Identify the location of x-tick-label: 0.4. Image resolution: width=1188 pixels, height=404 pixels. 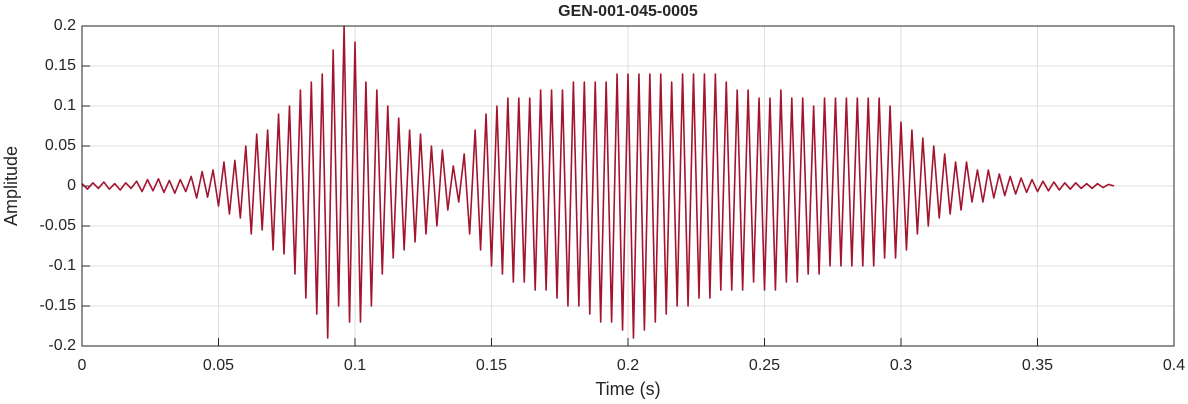
(1174, 365).